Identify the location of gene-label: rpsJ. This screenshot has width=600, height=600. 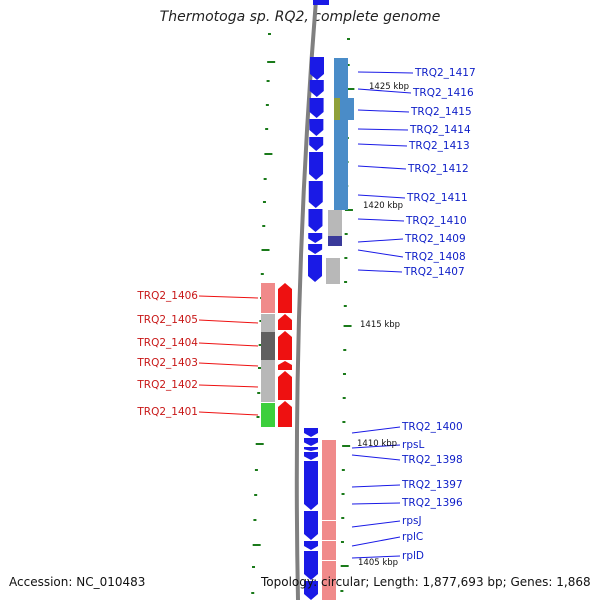
(412, 521).